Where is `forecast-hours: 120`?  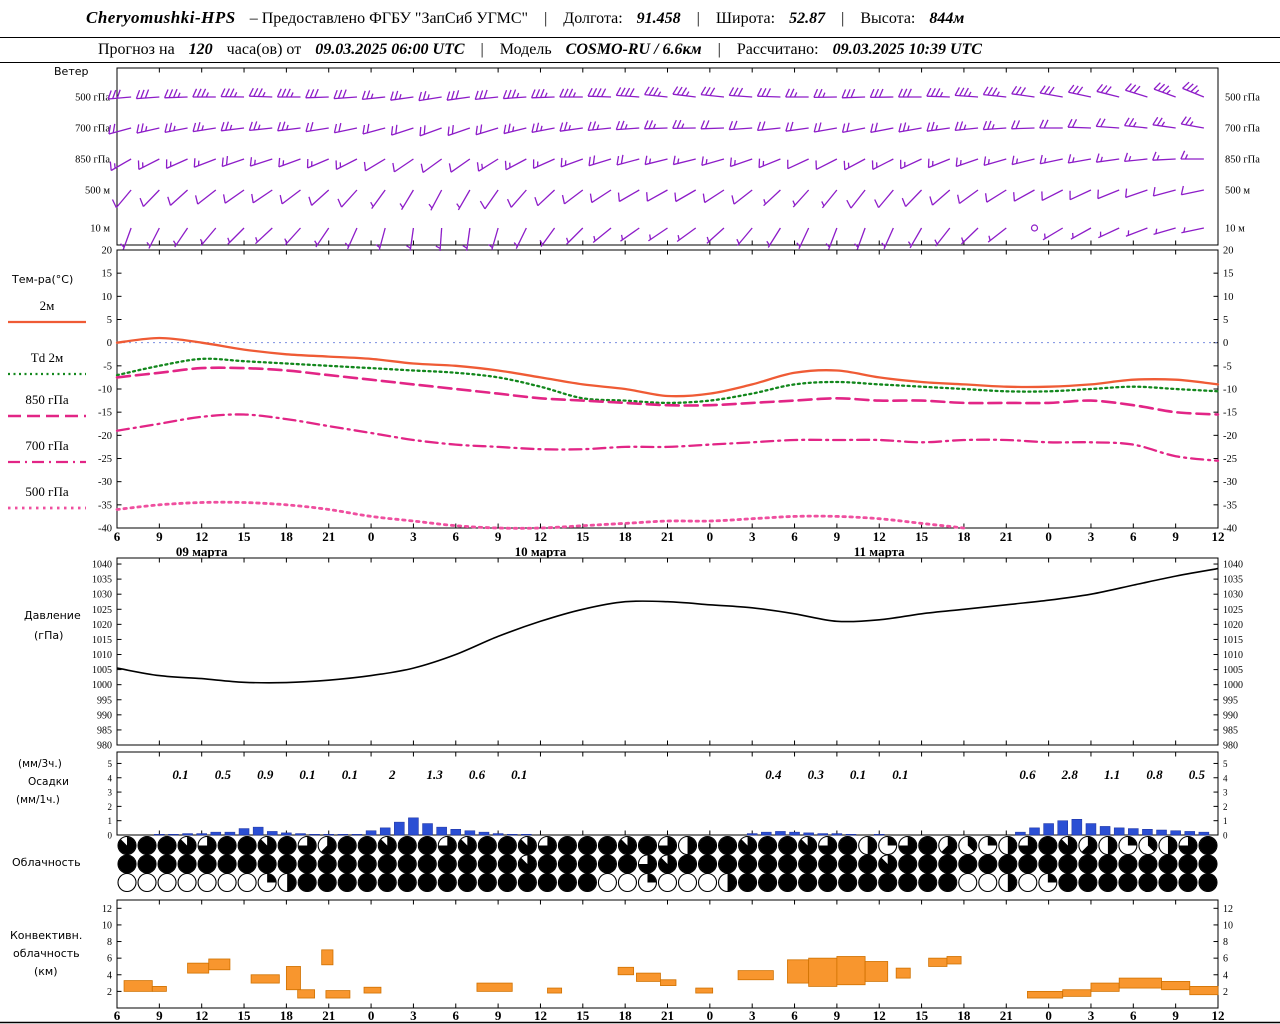
forecast-hours: 120 is located at coordinates (200, 49).